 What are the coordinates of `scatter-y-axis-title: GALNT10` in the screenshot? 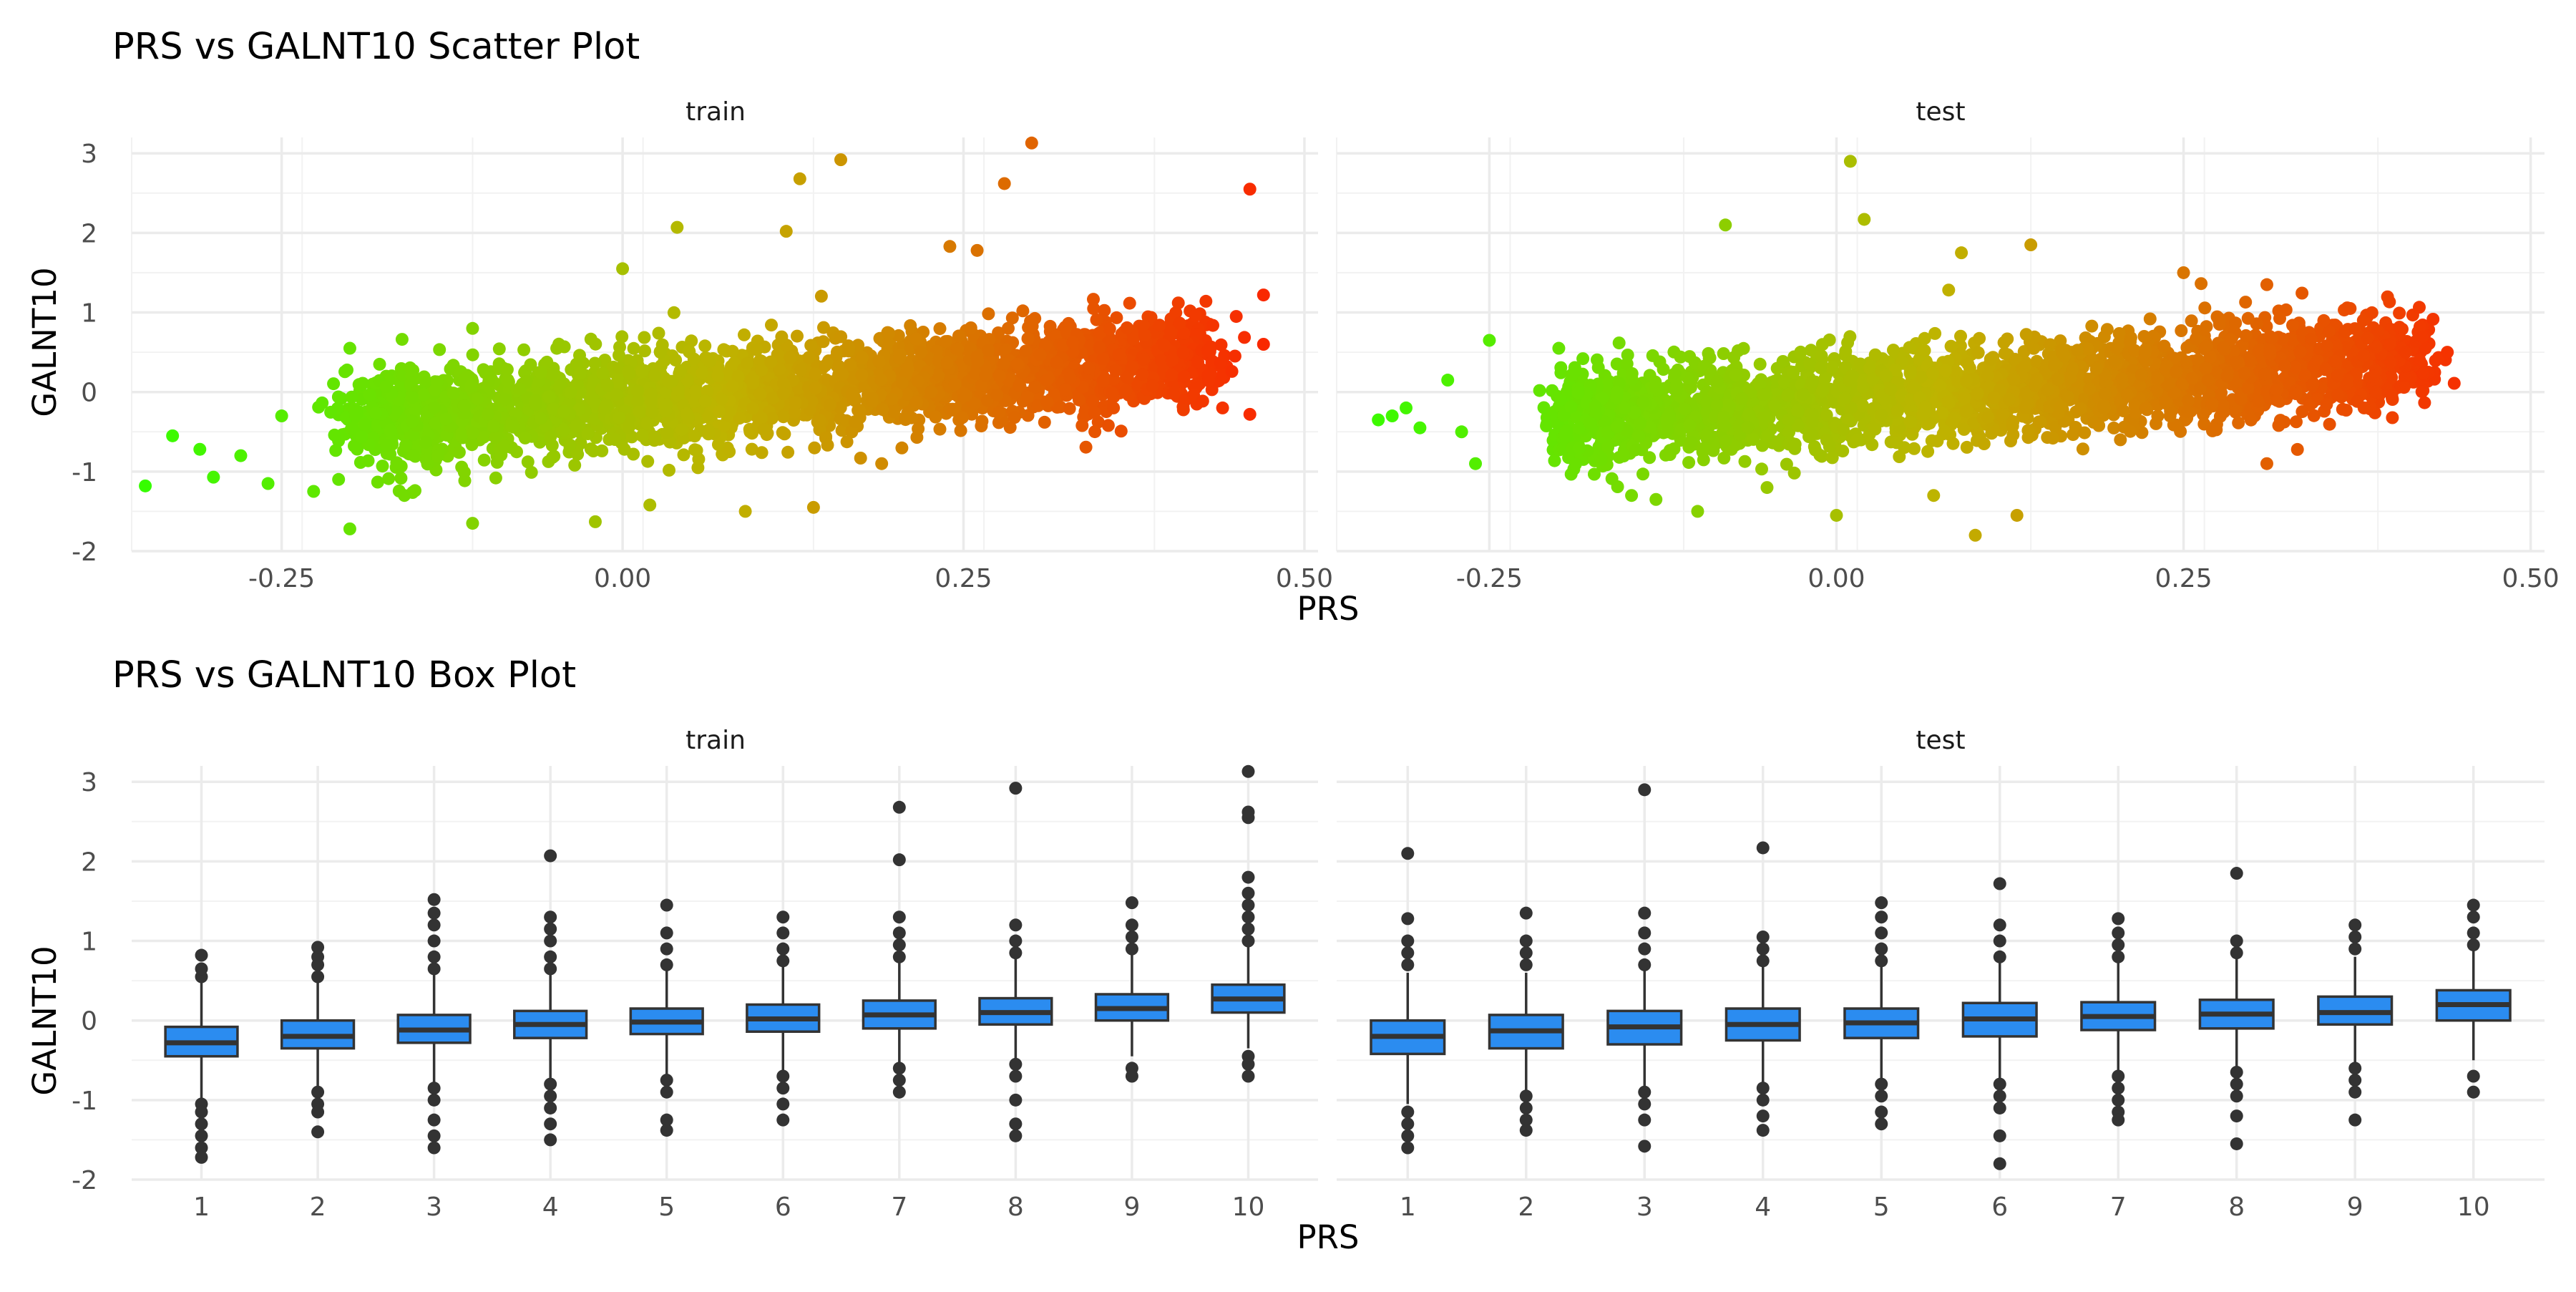 It's located at (45, 342).